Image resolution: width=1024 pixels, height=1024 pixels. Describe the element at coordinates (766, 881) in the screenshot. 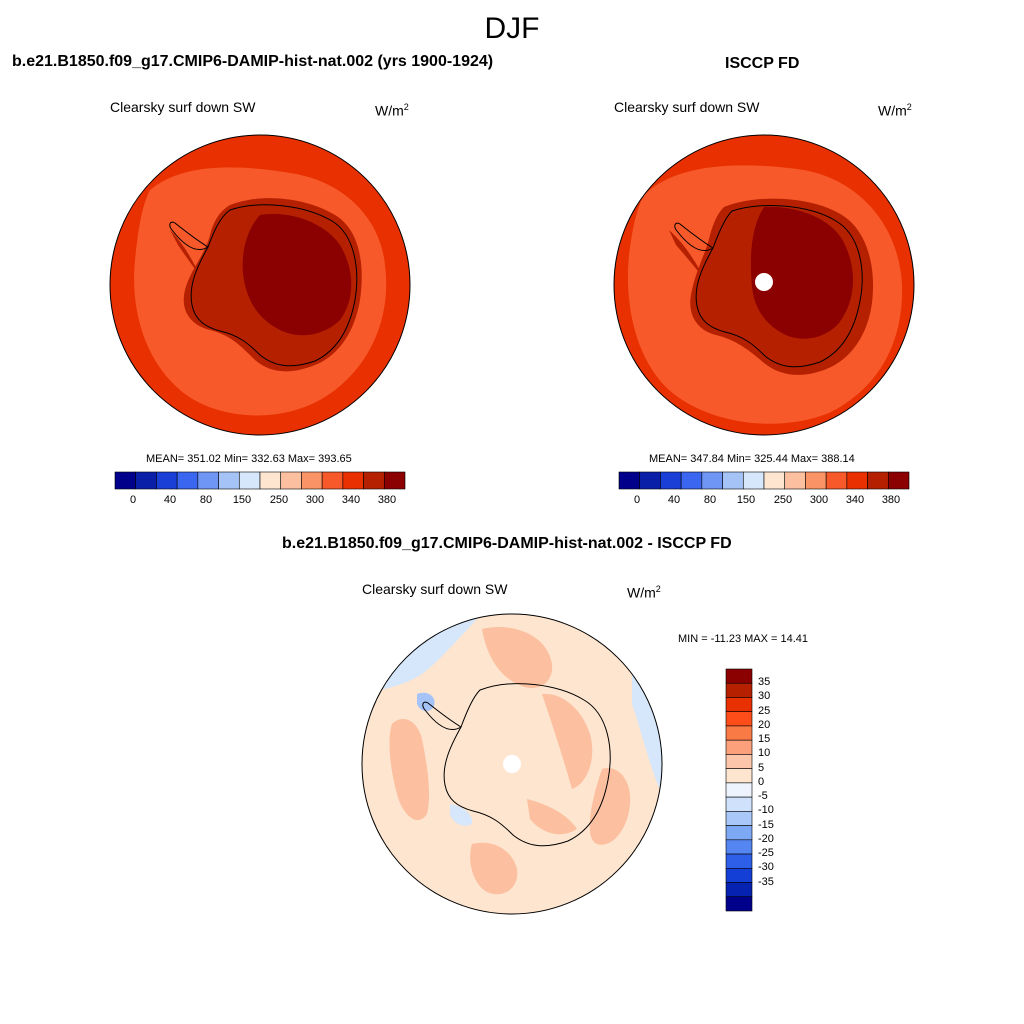

I see `colorbar-label: -35` at that location.